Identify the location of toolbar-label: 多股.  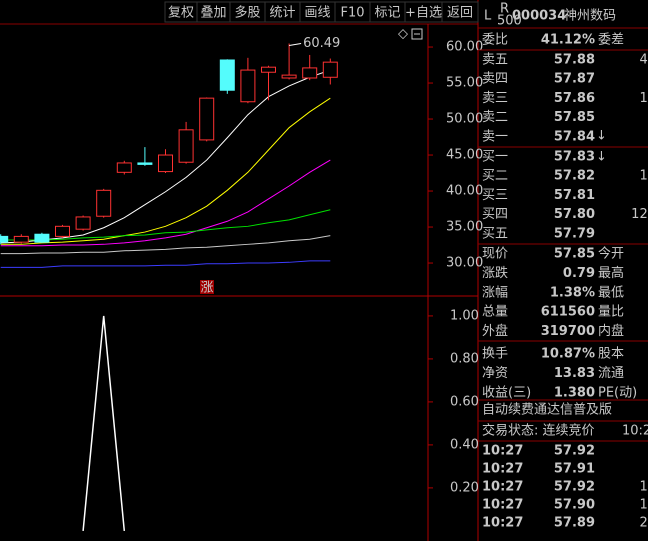
(247, 13).